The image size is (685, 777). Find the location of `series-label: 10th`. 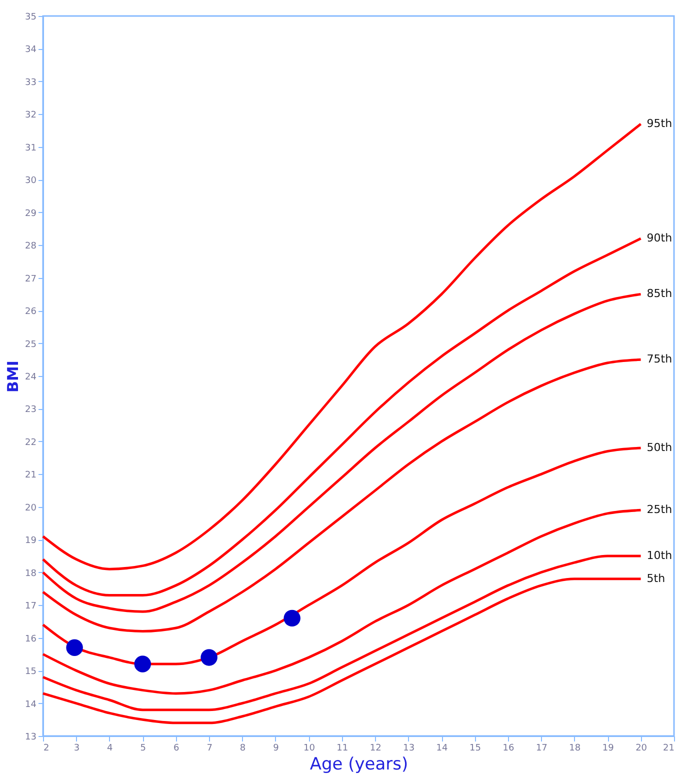

series-label: 10th is located at coordinates (659, 555).